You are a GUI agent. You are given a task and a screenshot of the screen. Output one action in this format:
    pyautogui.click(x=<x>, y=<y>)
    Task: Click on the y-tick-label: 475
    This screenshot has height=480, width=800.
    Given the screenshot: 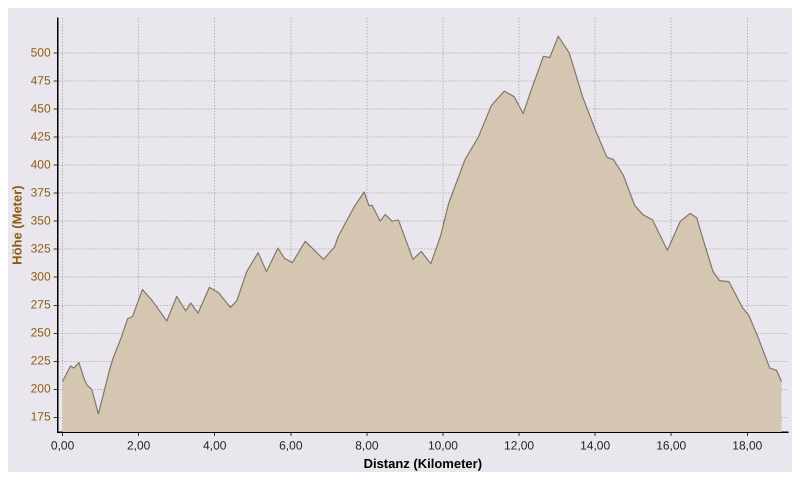 What is the action you would take?
    pyautogui.click(x=40, y=80)
    